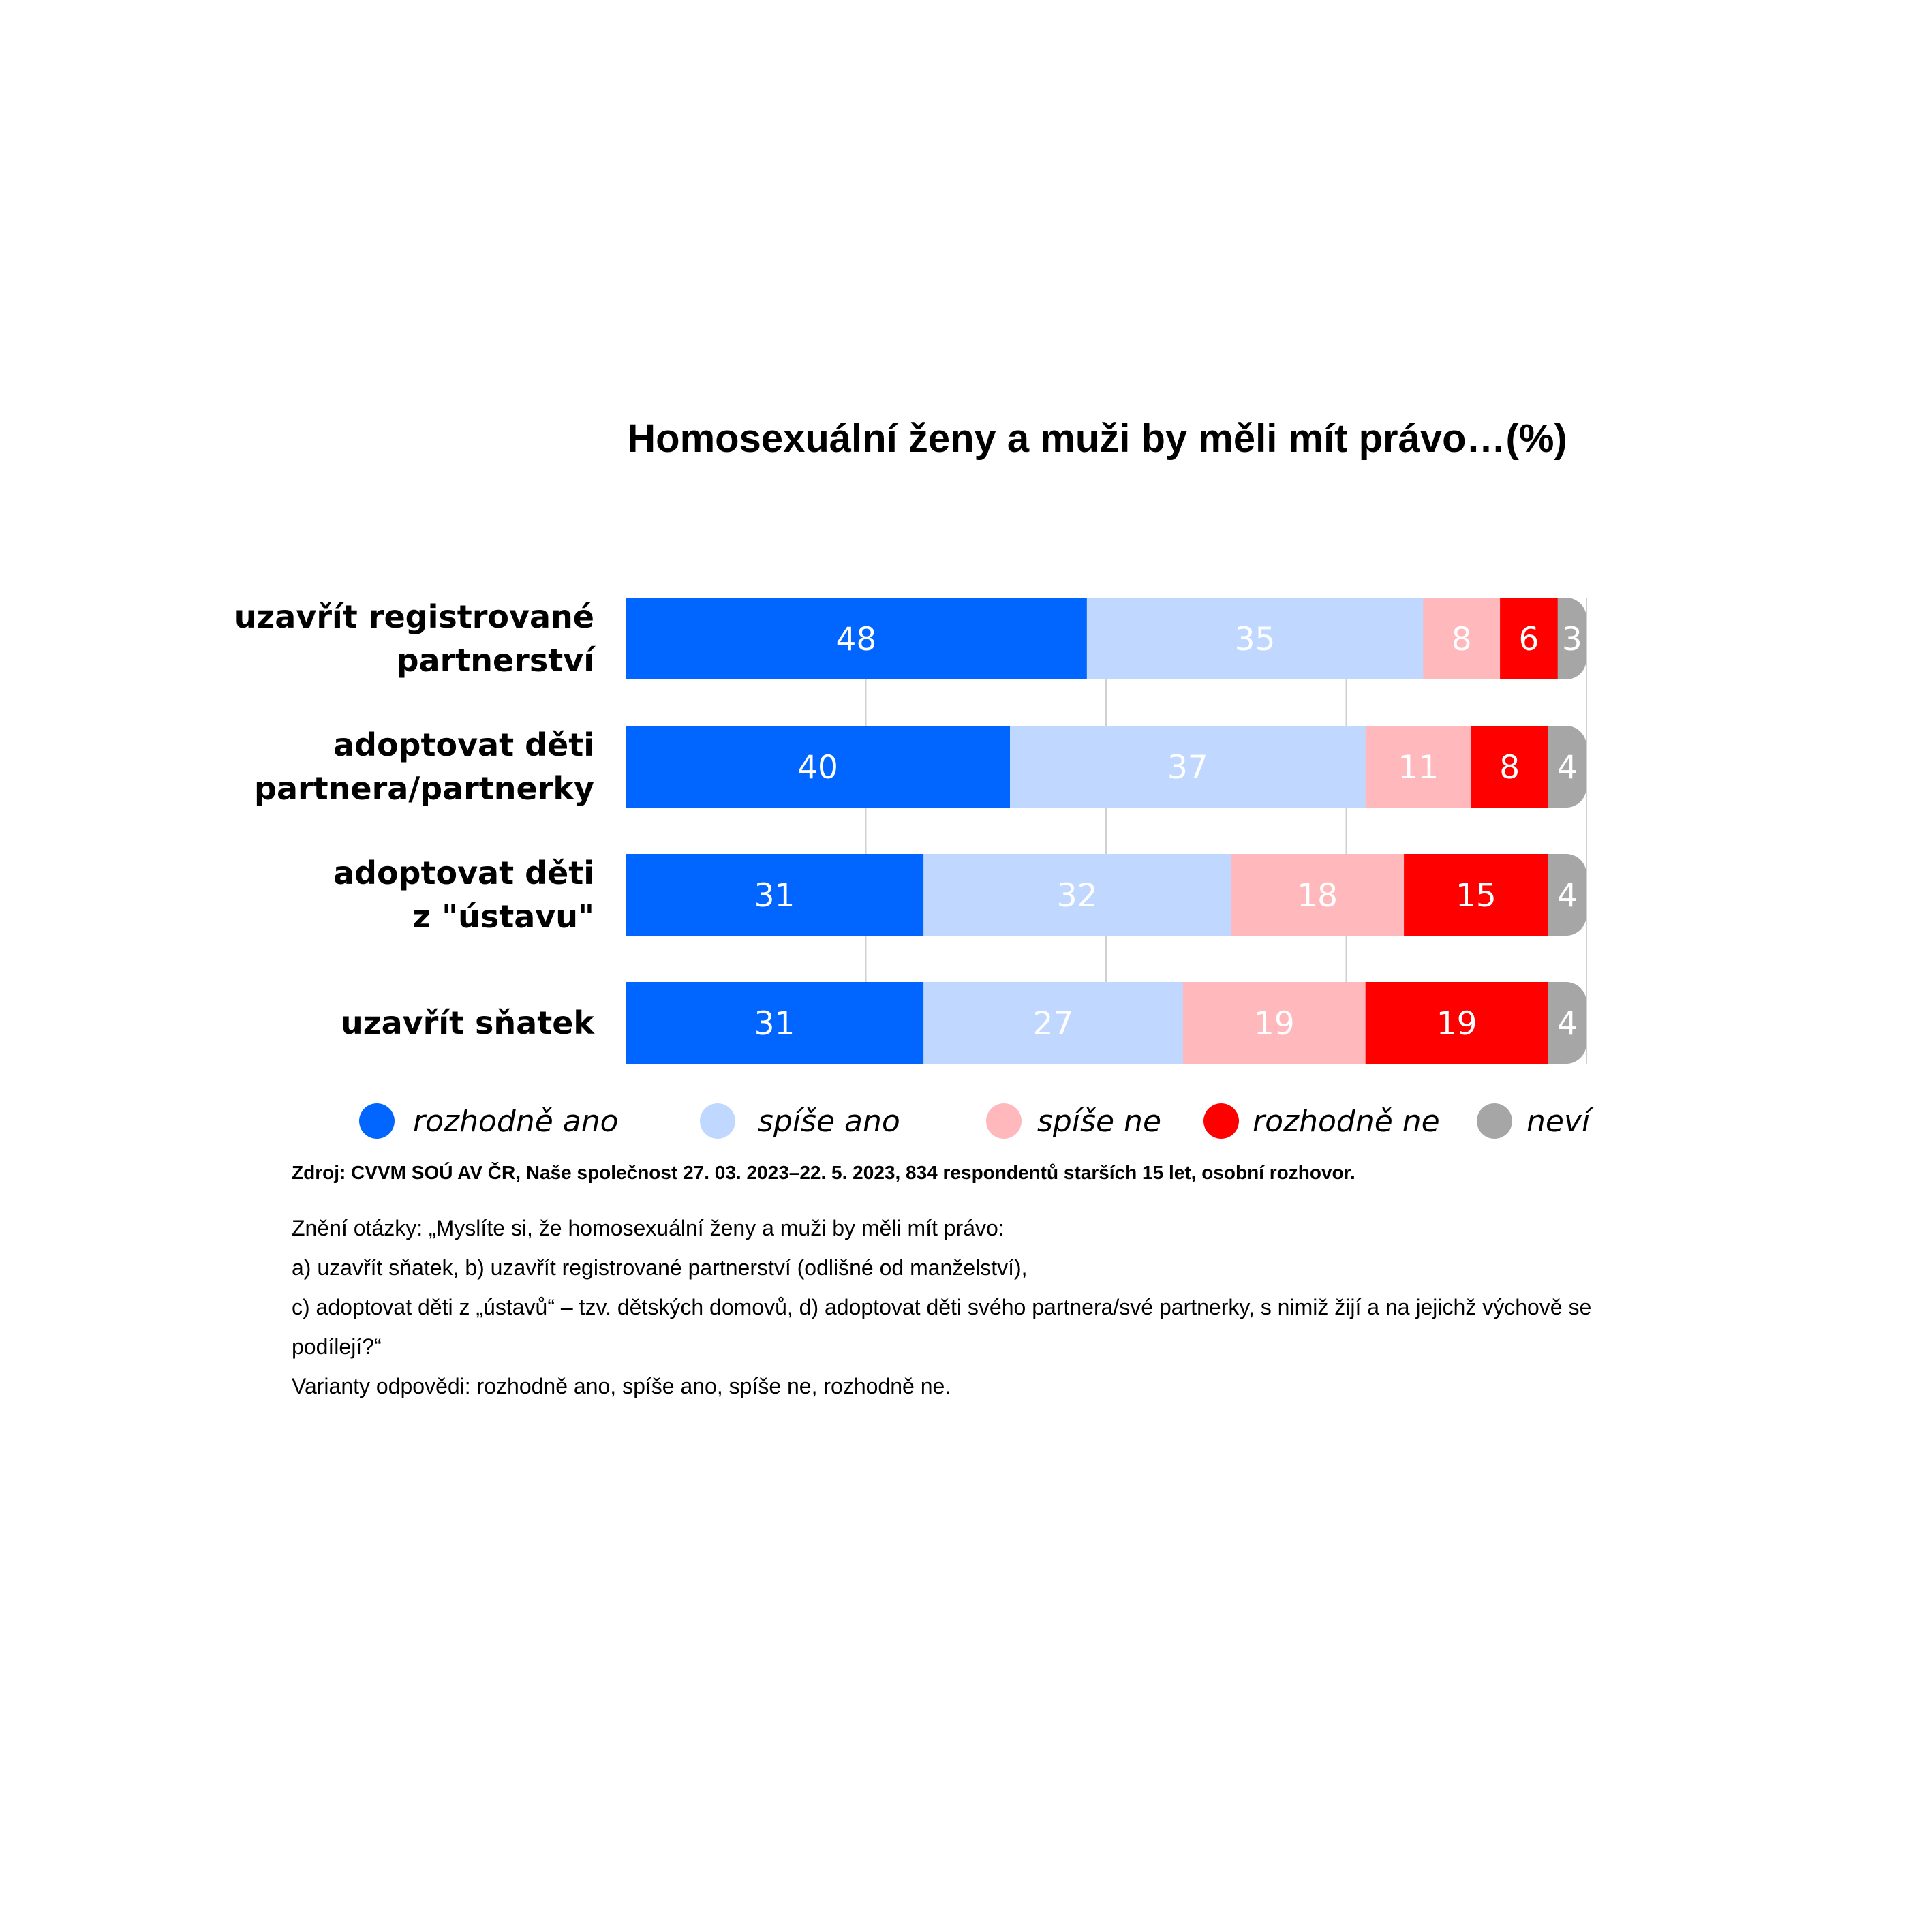  I want to click on data-label: 40, so click(818, 767).